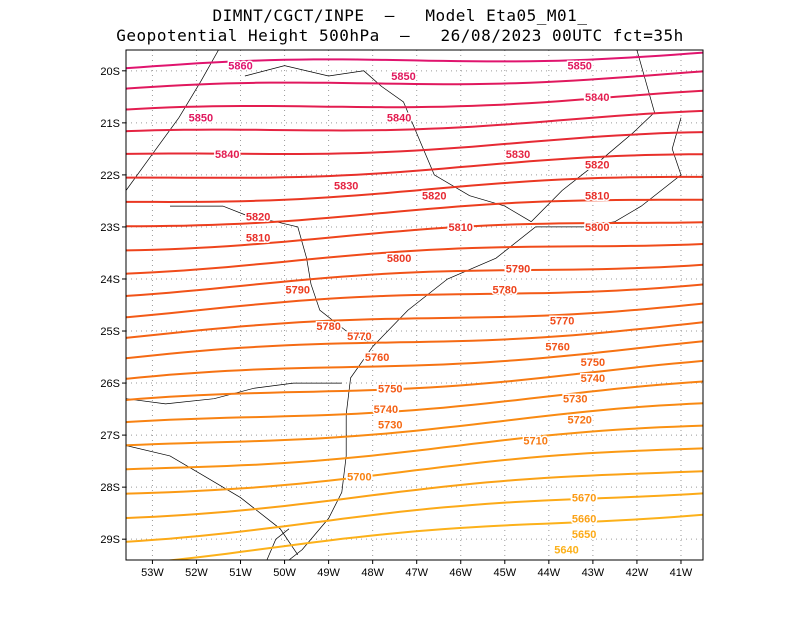  I want to click on map-title-line1: DIMNT/CGCT/INPE – Model Eta05_M01_, so click(400, 15).